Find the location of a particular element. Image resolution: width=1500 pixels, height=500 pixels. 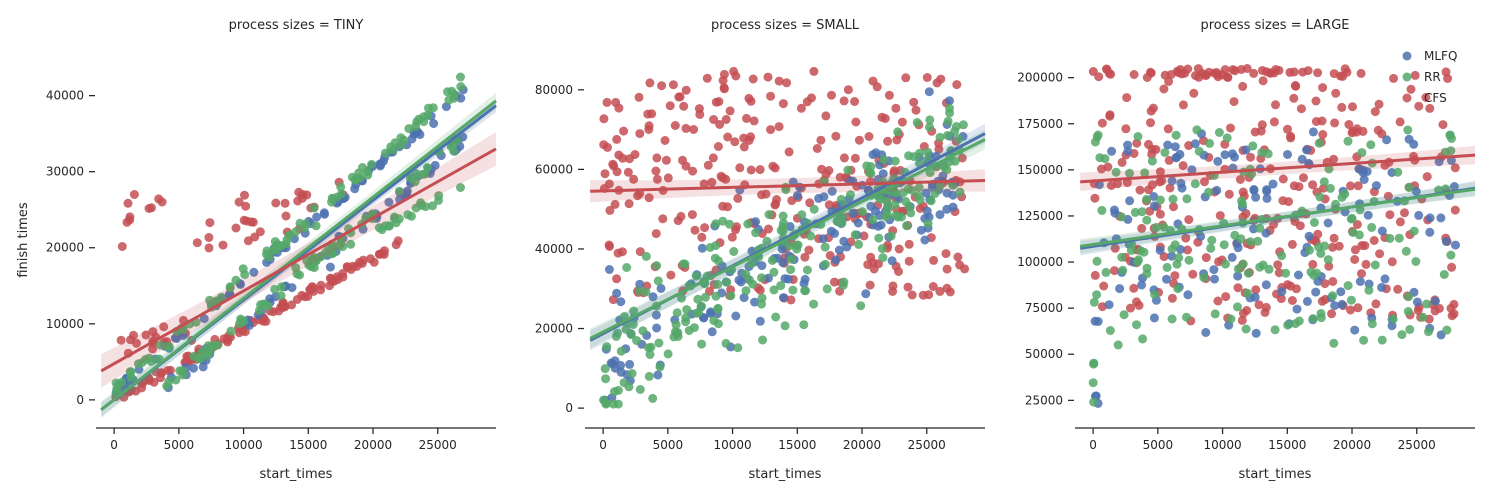

y-tick-label: 40000 is located at coordinates (65, 96).